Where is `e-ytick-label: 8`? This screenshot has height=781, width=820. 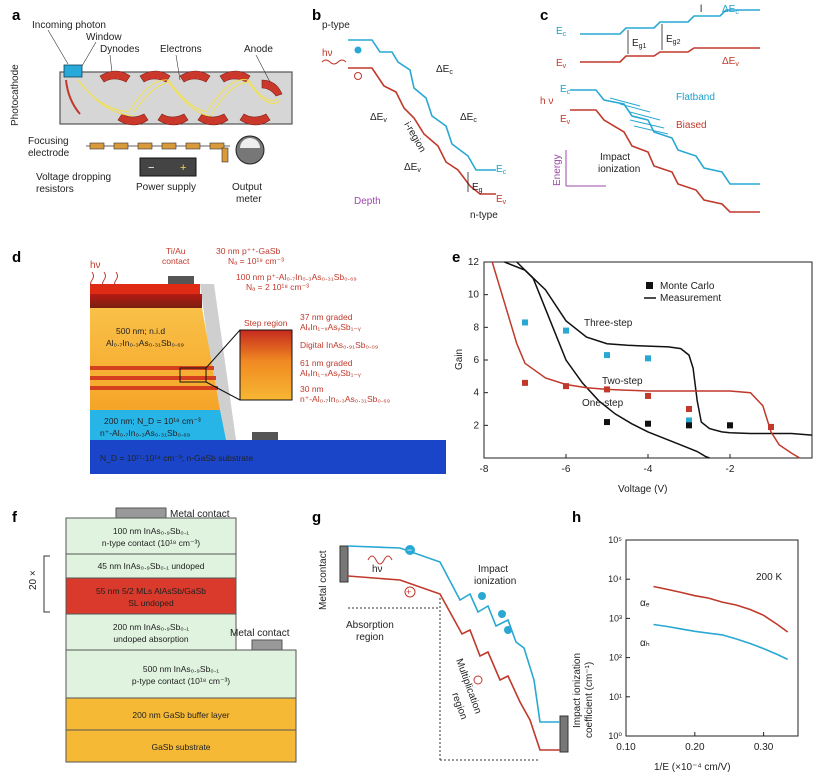
e-ytick-label: 8 is located at coordinates (476, 327).